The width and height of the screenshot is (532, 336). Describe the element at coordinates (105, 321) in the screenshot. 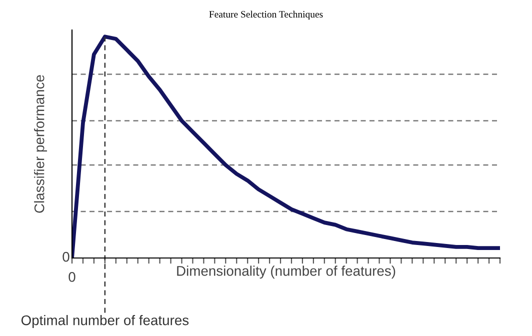

I see `text: Optimal number of features` at that location.